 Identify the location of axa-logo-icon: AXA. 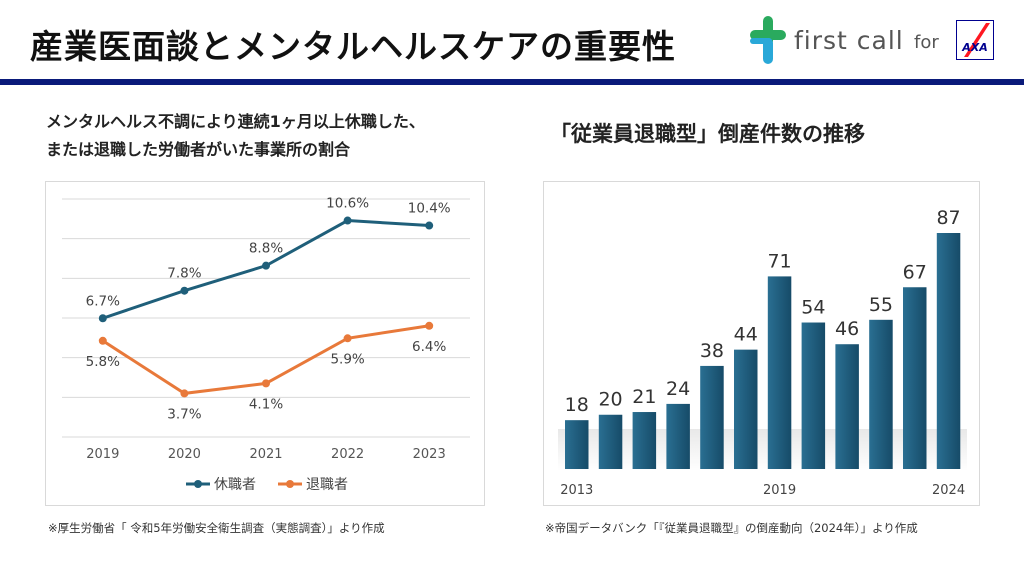
(975, 40).